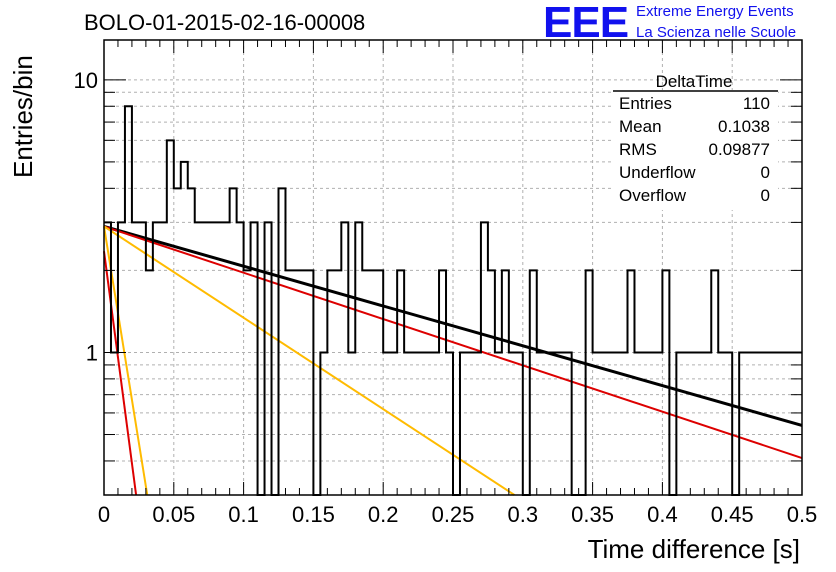 Image resolution: width=836 pixels, height=572 pixels. I want to click on stats-title: DeltaTime, so click(694, 81).